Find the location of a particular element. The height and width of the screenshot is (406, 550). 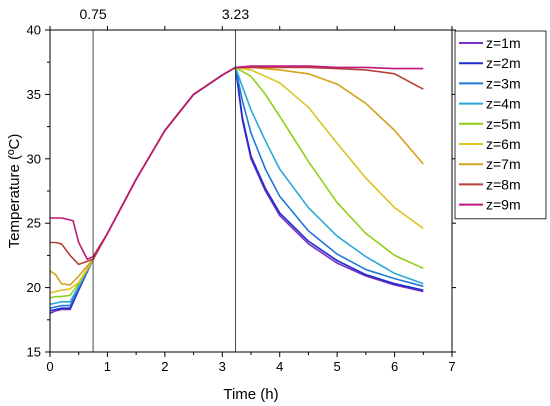

vertical-marker-label-1: 0.75 is located at coordinates (92, 14).